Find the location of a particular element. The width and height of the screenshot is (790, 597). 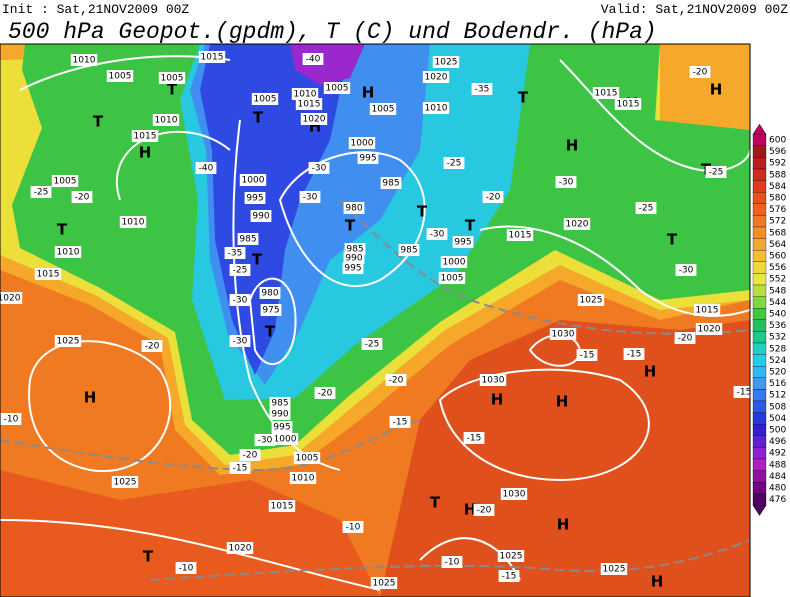

legend-label: 512 is located at coordinates (777, 396).